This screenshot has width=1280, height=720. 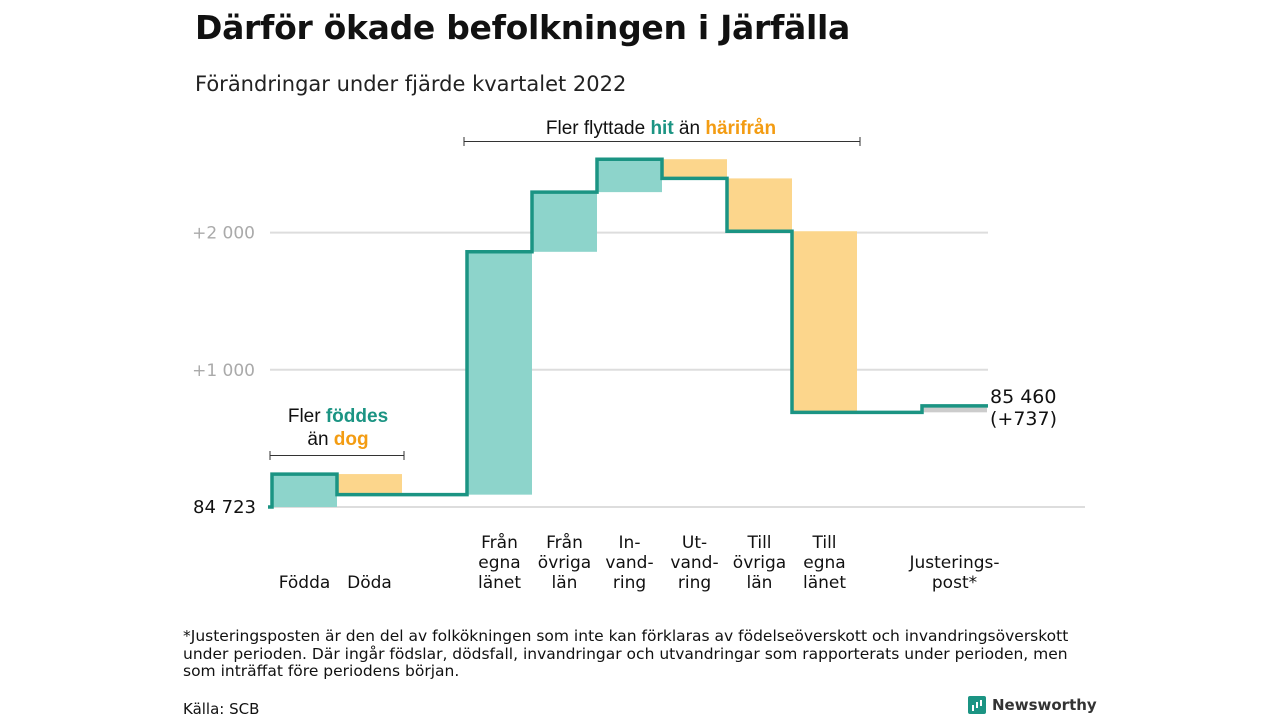 What do you see at coordinates (523, 27) in the screenshot?
I see `chart-title: Därför ökade befolkningen i Järfälla` at bounding box center [523, 27].